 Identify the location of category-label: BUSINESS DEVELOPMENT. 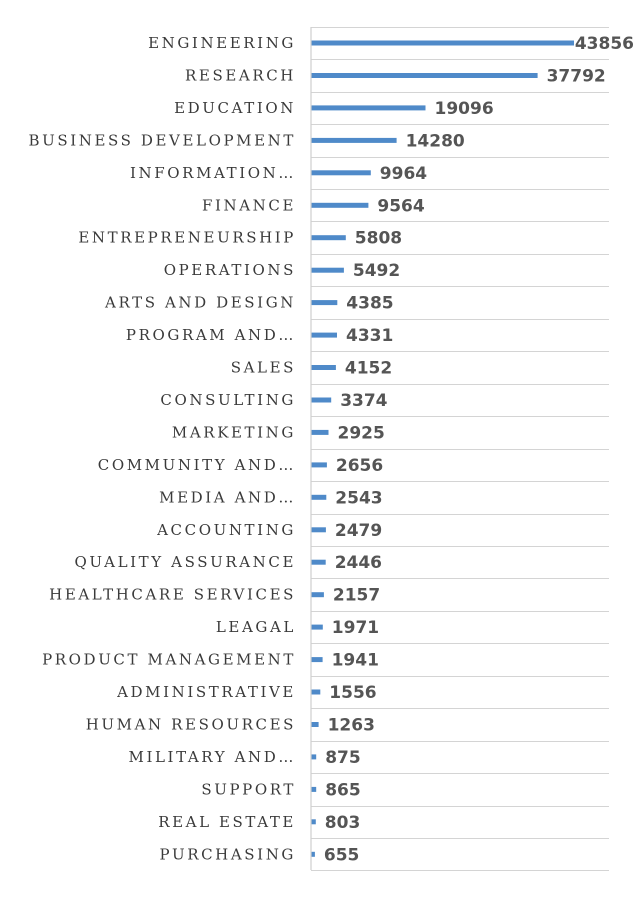
(162, 140).